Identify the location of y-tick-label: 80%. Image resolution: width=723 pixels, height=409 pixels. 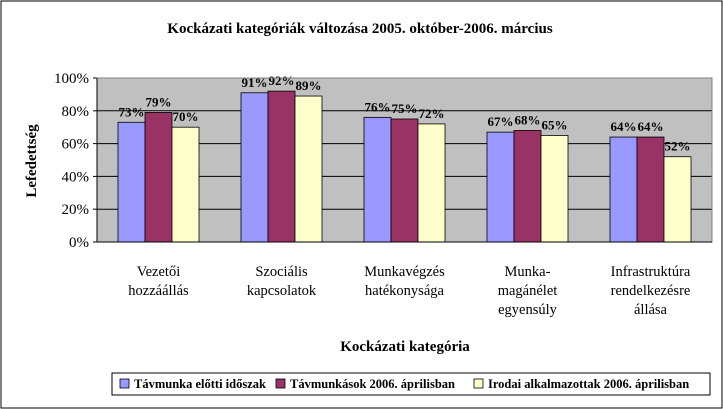
(76, 112).